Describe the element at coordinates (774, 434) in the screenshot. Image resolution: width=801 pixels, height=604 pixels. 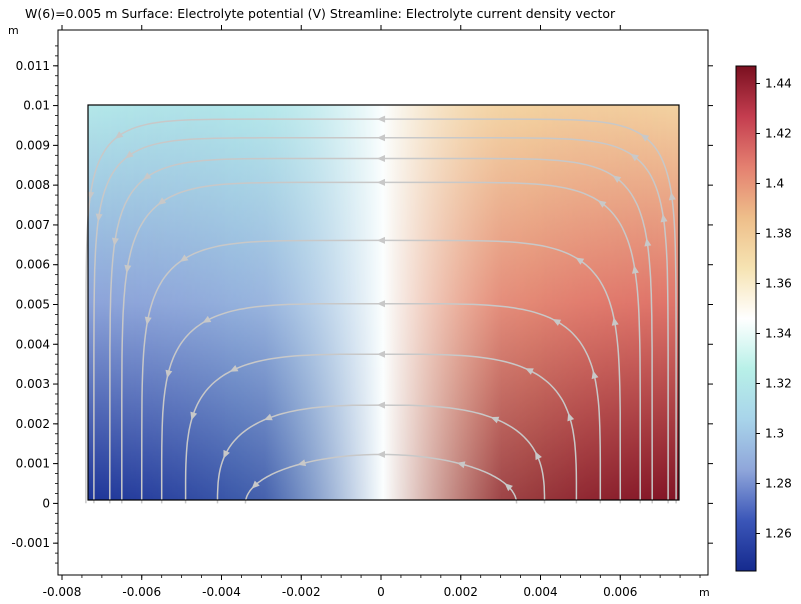
I see `colorbar-tick-label: 1.3` at that location.